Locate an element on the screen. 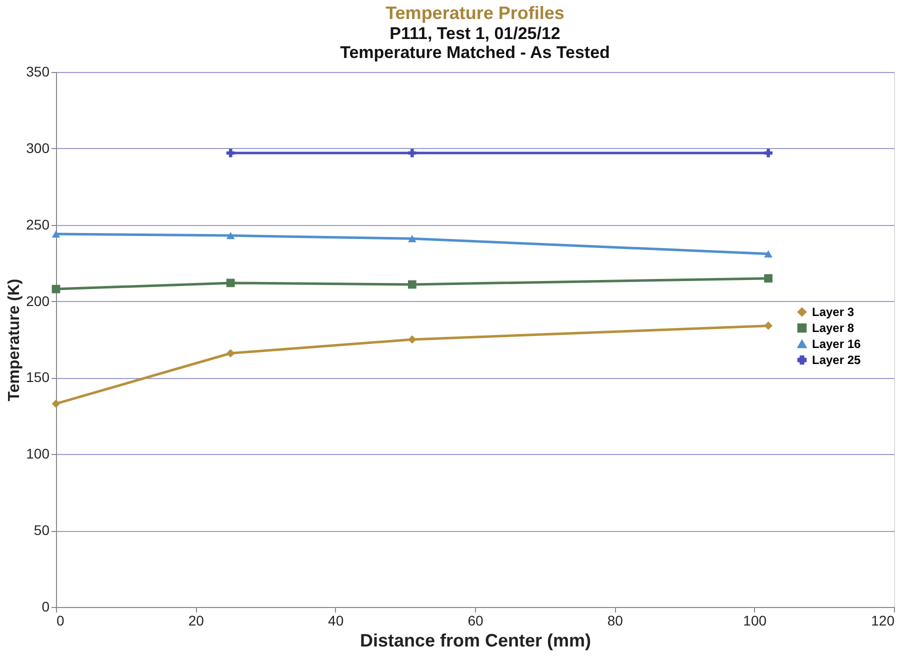 This screenshot has width=912, height=660. x-tick-label: 20 is located at coordinates (196, 620).